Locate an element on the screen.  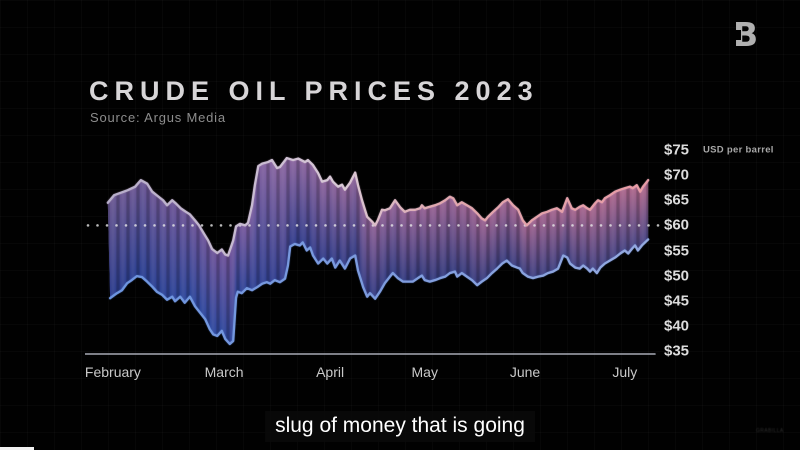
subtitle-caption: slug of money that is going is located at coordinates (400, 426).